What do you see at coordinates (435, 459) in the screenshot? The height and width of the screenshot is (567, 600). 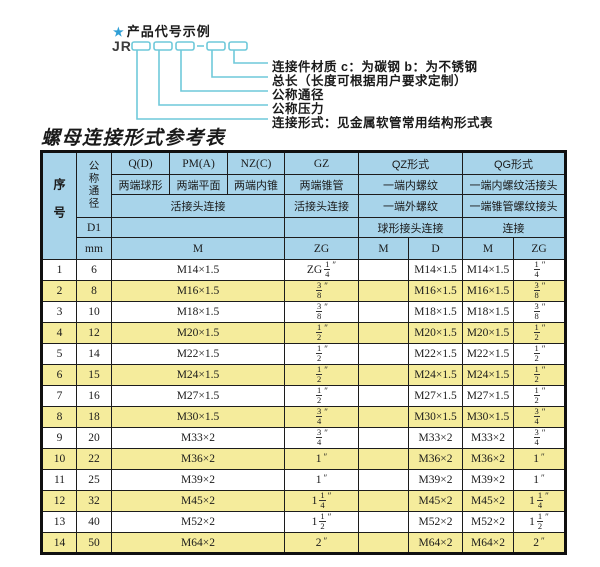 I see `cell-qz-d: M36×2` at bounding box center [435, 459].